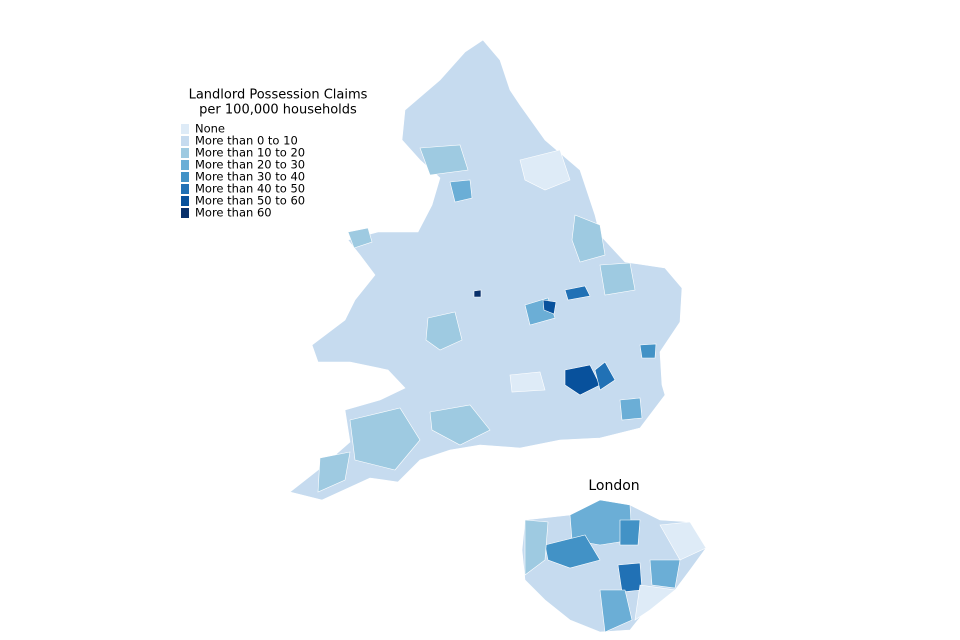 This screenshot has height=640, width=960. Describe the element at coordinates (250, 165) in the screenshot. I see `legend-label: More than 20 to 30` at that location.